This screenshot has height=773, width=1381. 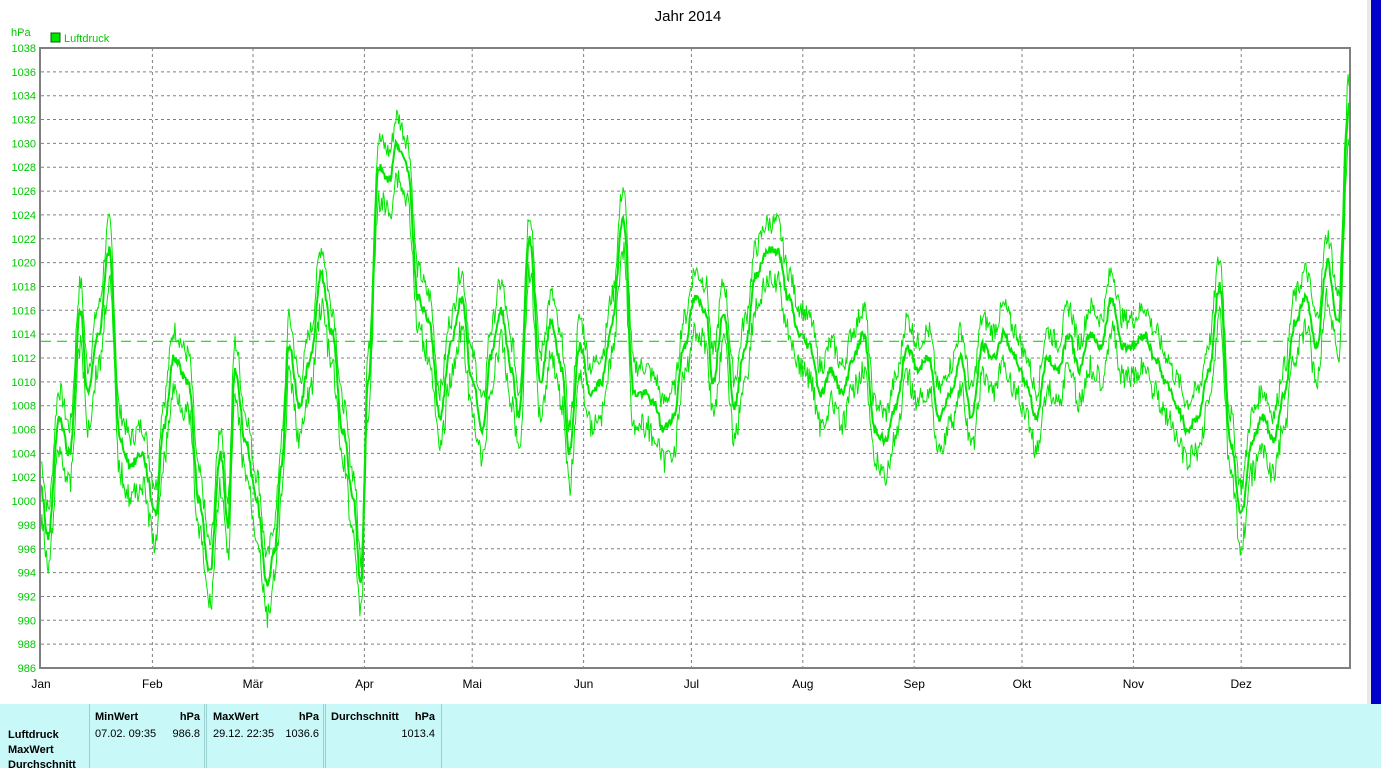 I want to click on stats-row-label-max: MaxWert, so click(x=31, y=750).